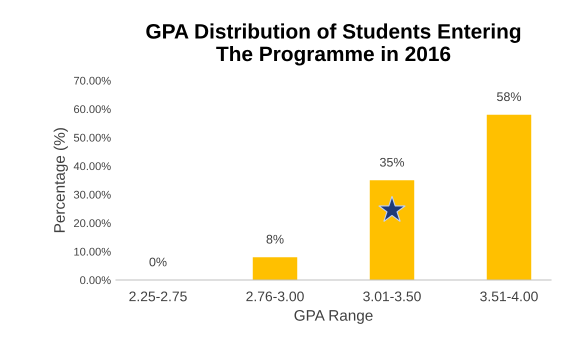  What do you see at coordinates (95, 280) in the screenshot?
I see `y-tick-label: 0.00%` at bounding box center [95, 280].